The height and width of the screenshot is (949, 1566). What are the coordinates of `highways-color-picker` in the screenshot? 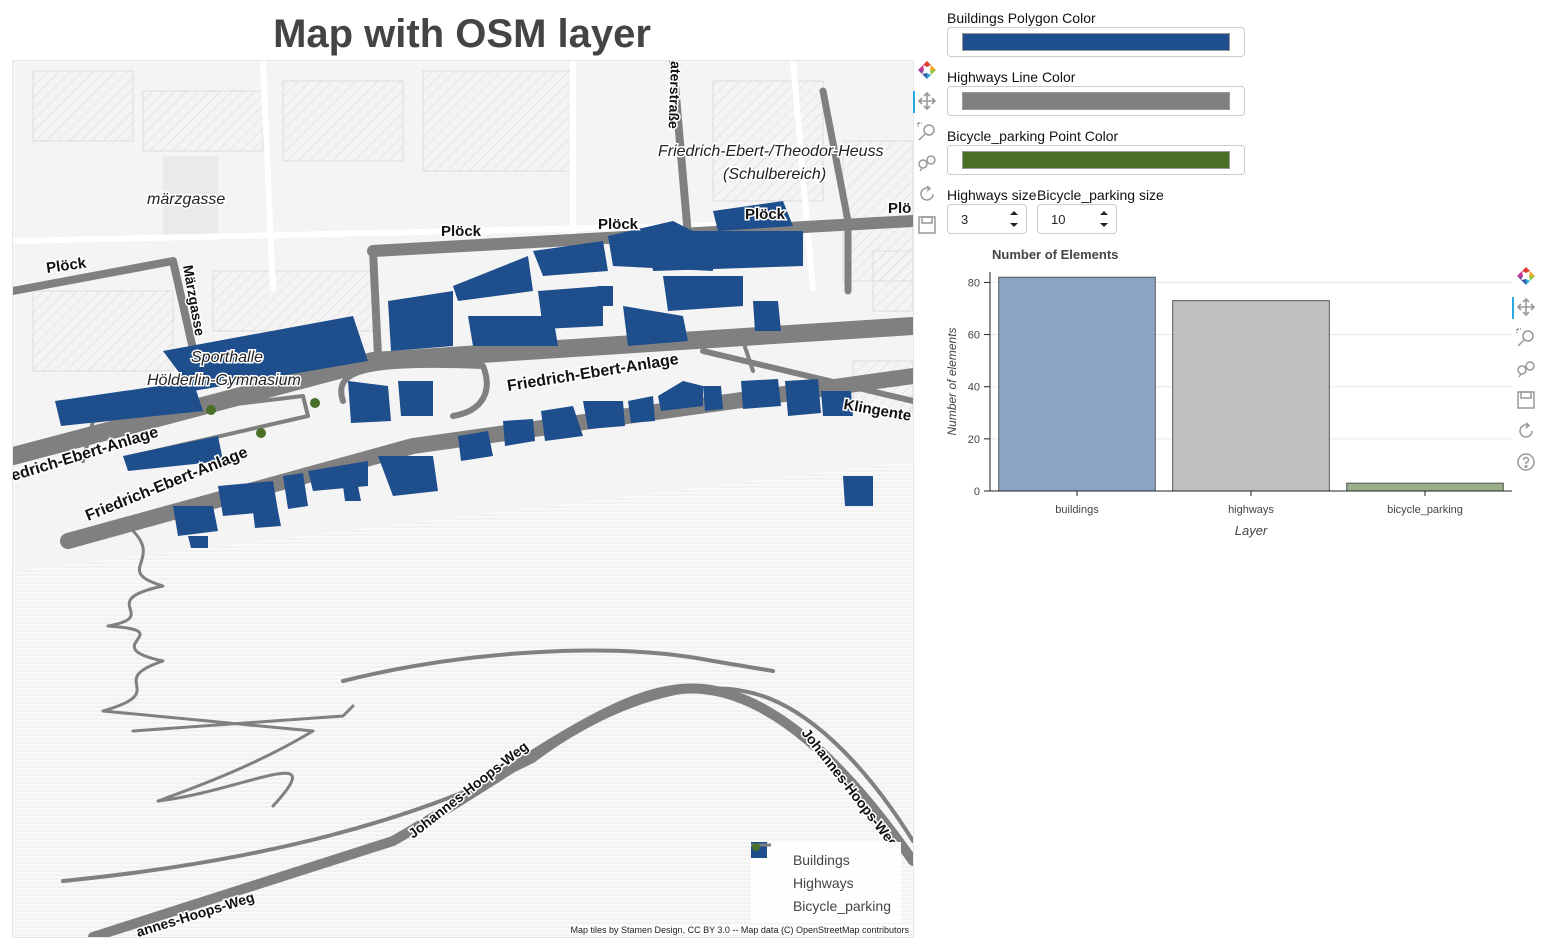 It's located at (1096, 101).